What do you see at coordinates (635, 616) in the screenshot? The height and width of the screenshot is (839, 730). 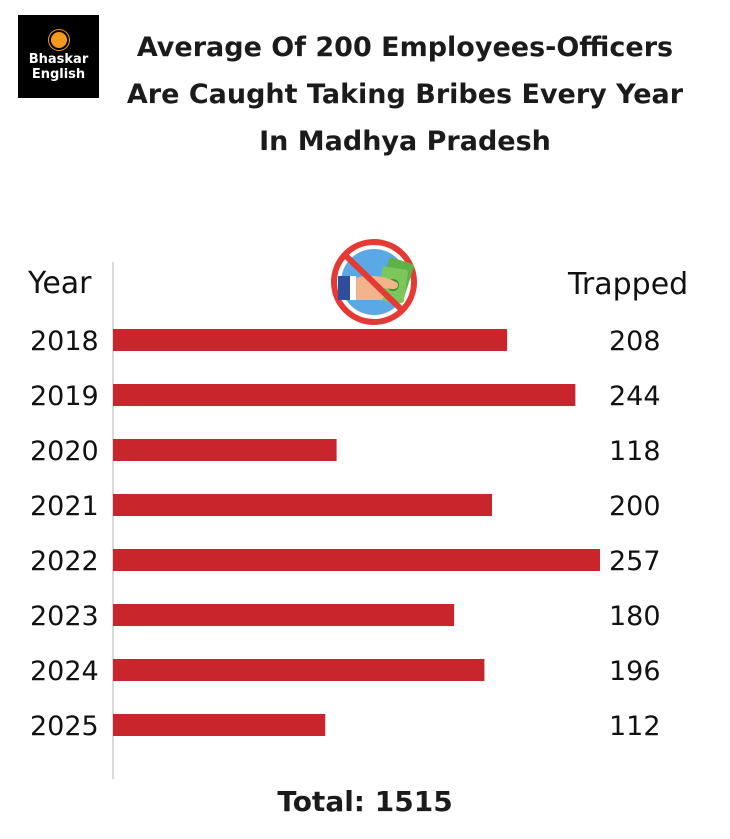 I see `value-label-2023: 180` at bounding box center [635, 616].